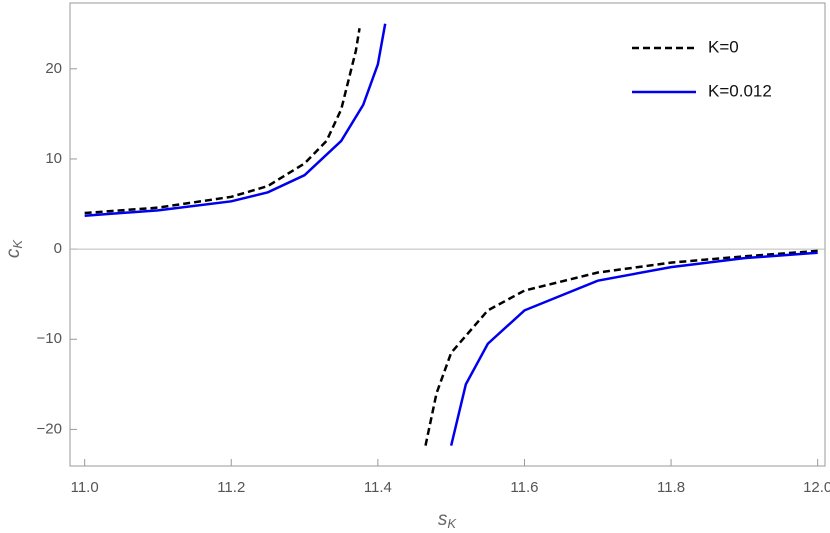 This screenshot has width=830, height=533. I want to click on y-tick-label: 20, so click(53, 68).